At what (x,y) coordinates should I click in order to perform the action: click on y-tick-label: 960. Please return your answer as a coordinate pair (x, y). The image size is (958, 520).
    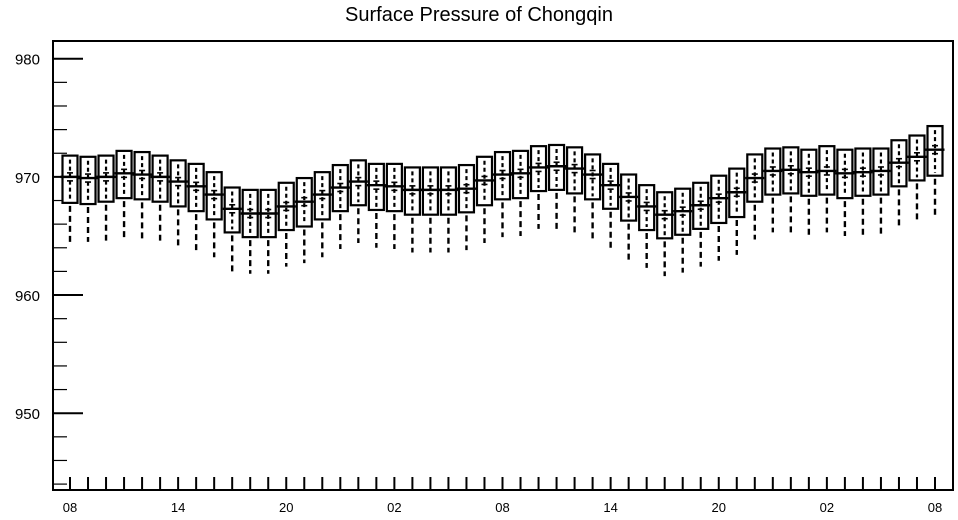
    Looking at the image, I should click on (27, 296).